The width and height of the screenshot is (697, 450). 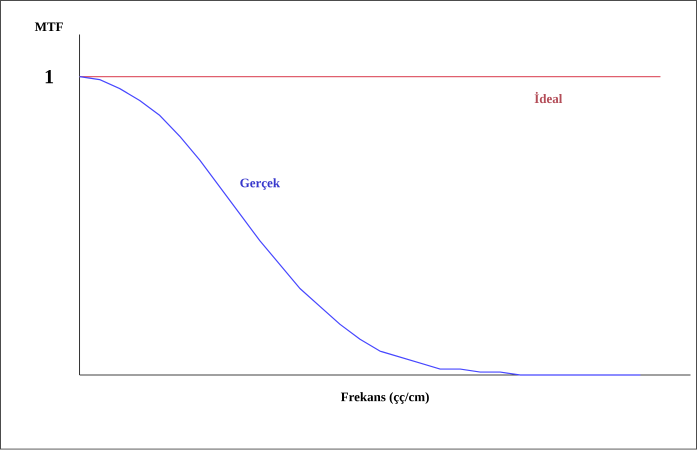 I want to click on series-label: Gerçek, so click(x=260, y=184).